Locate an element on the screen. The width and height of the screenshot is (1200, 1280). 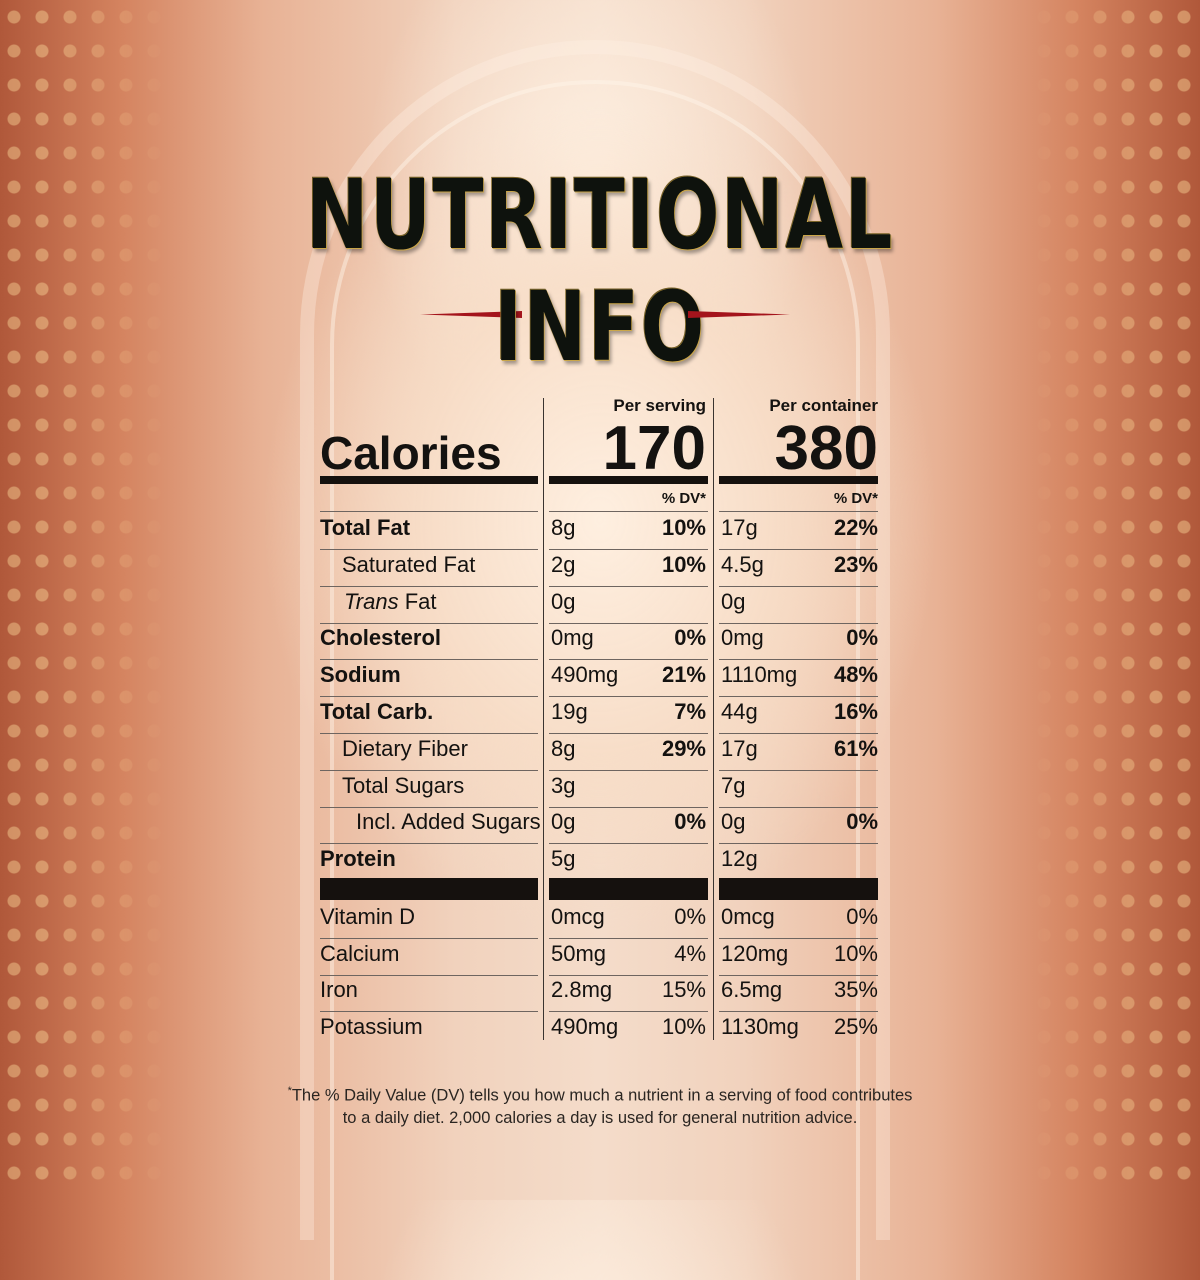
vitamin-label: Potassium is located at coordinates (371, 1026).